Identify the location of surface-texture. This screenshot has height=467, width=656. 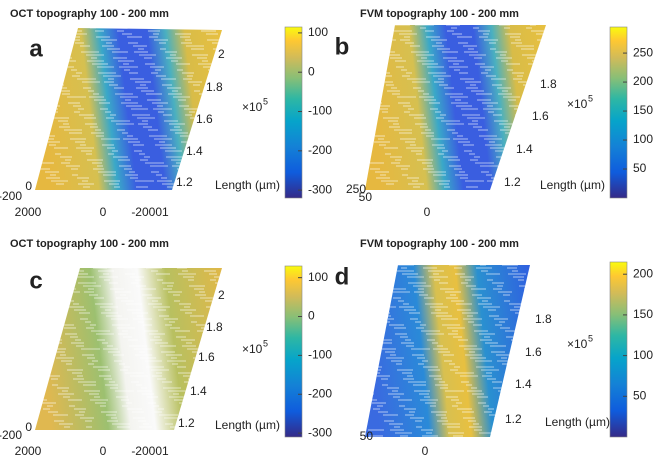
(128, 108).